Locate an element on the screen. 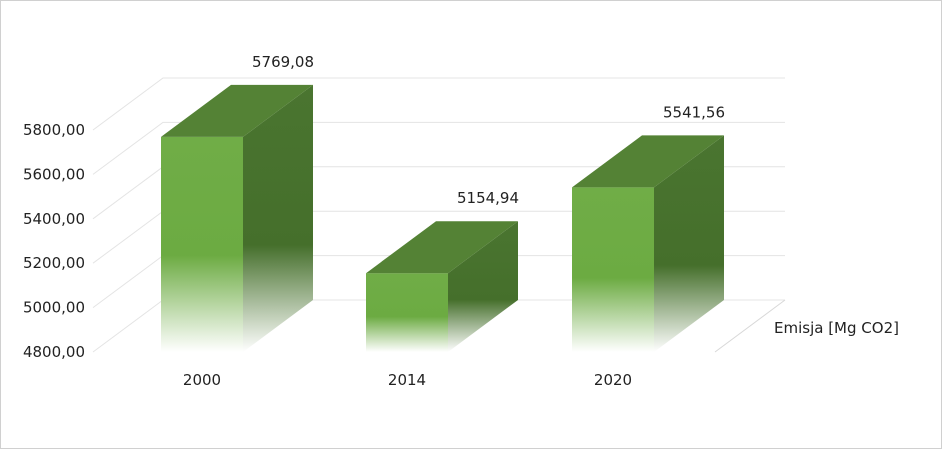 This screenshot has height=451, width=944. data-label: 5769,08 is located at coordinates (283, 62).